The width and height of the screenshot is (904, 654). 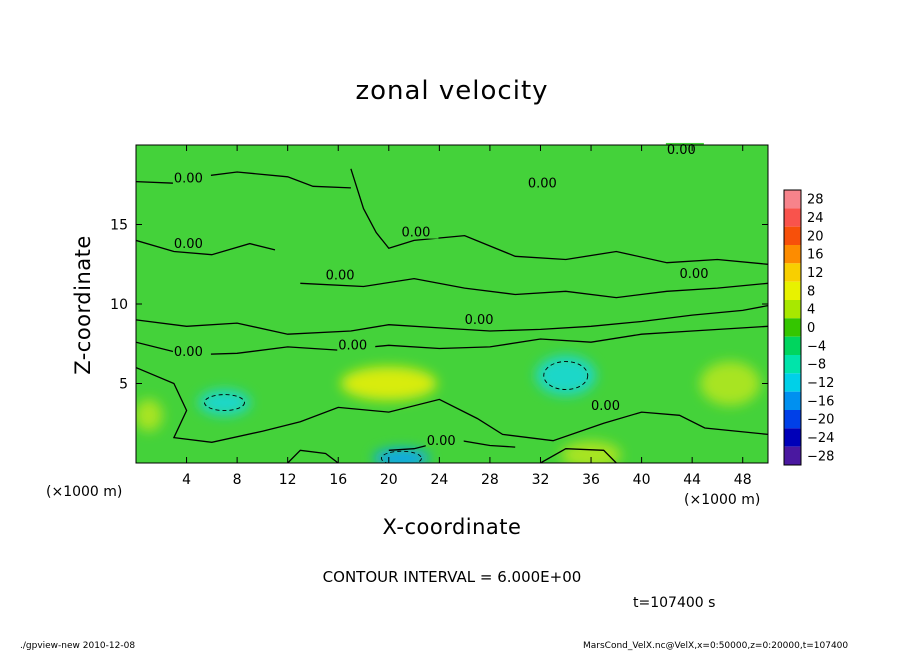 What do you see at coordinates (692, 480) in the screenshot?
I see `x-tick-label: 44` at bounding box center [692, 480].